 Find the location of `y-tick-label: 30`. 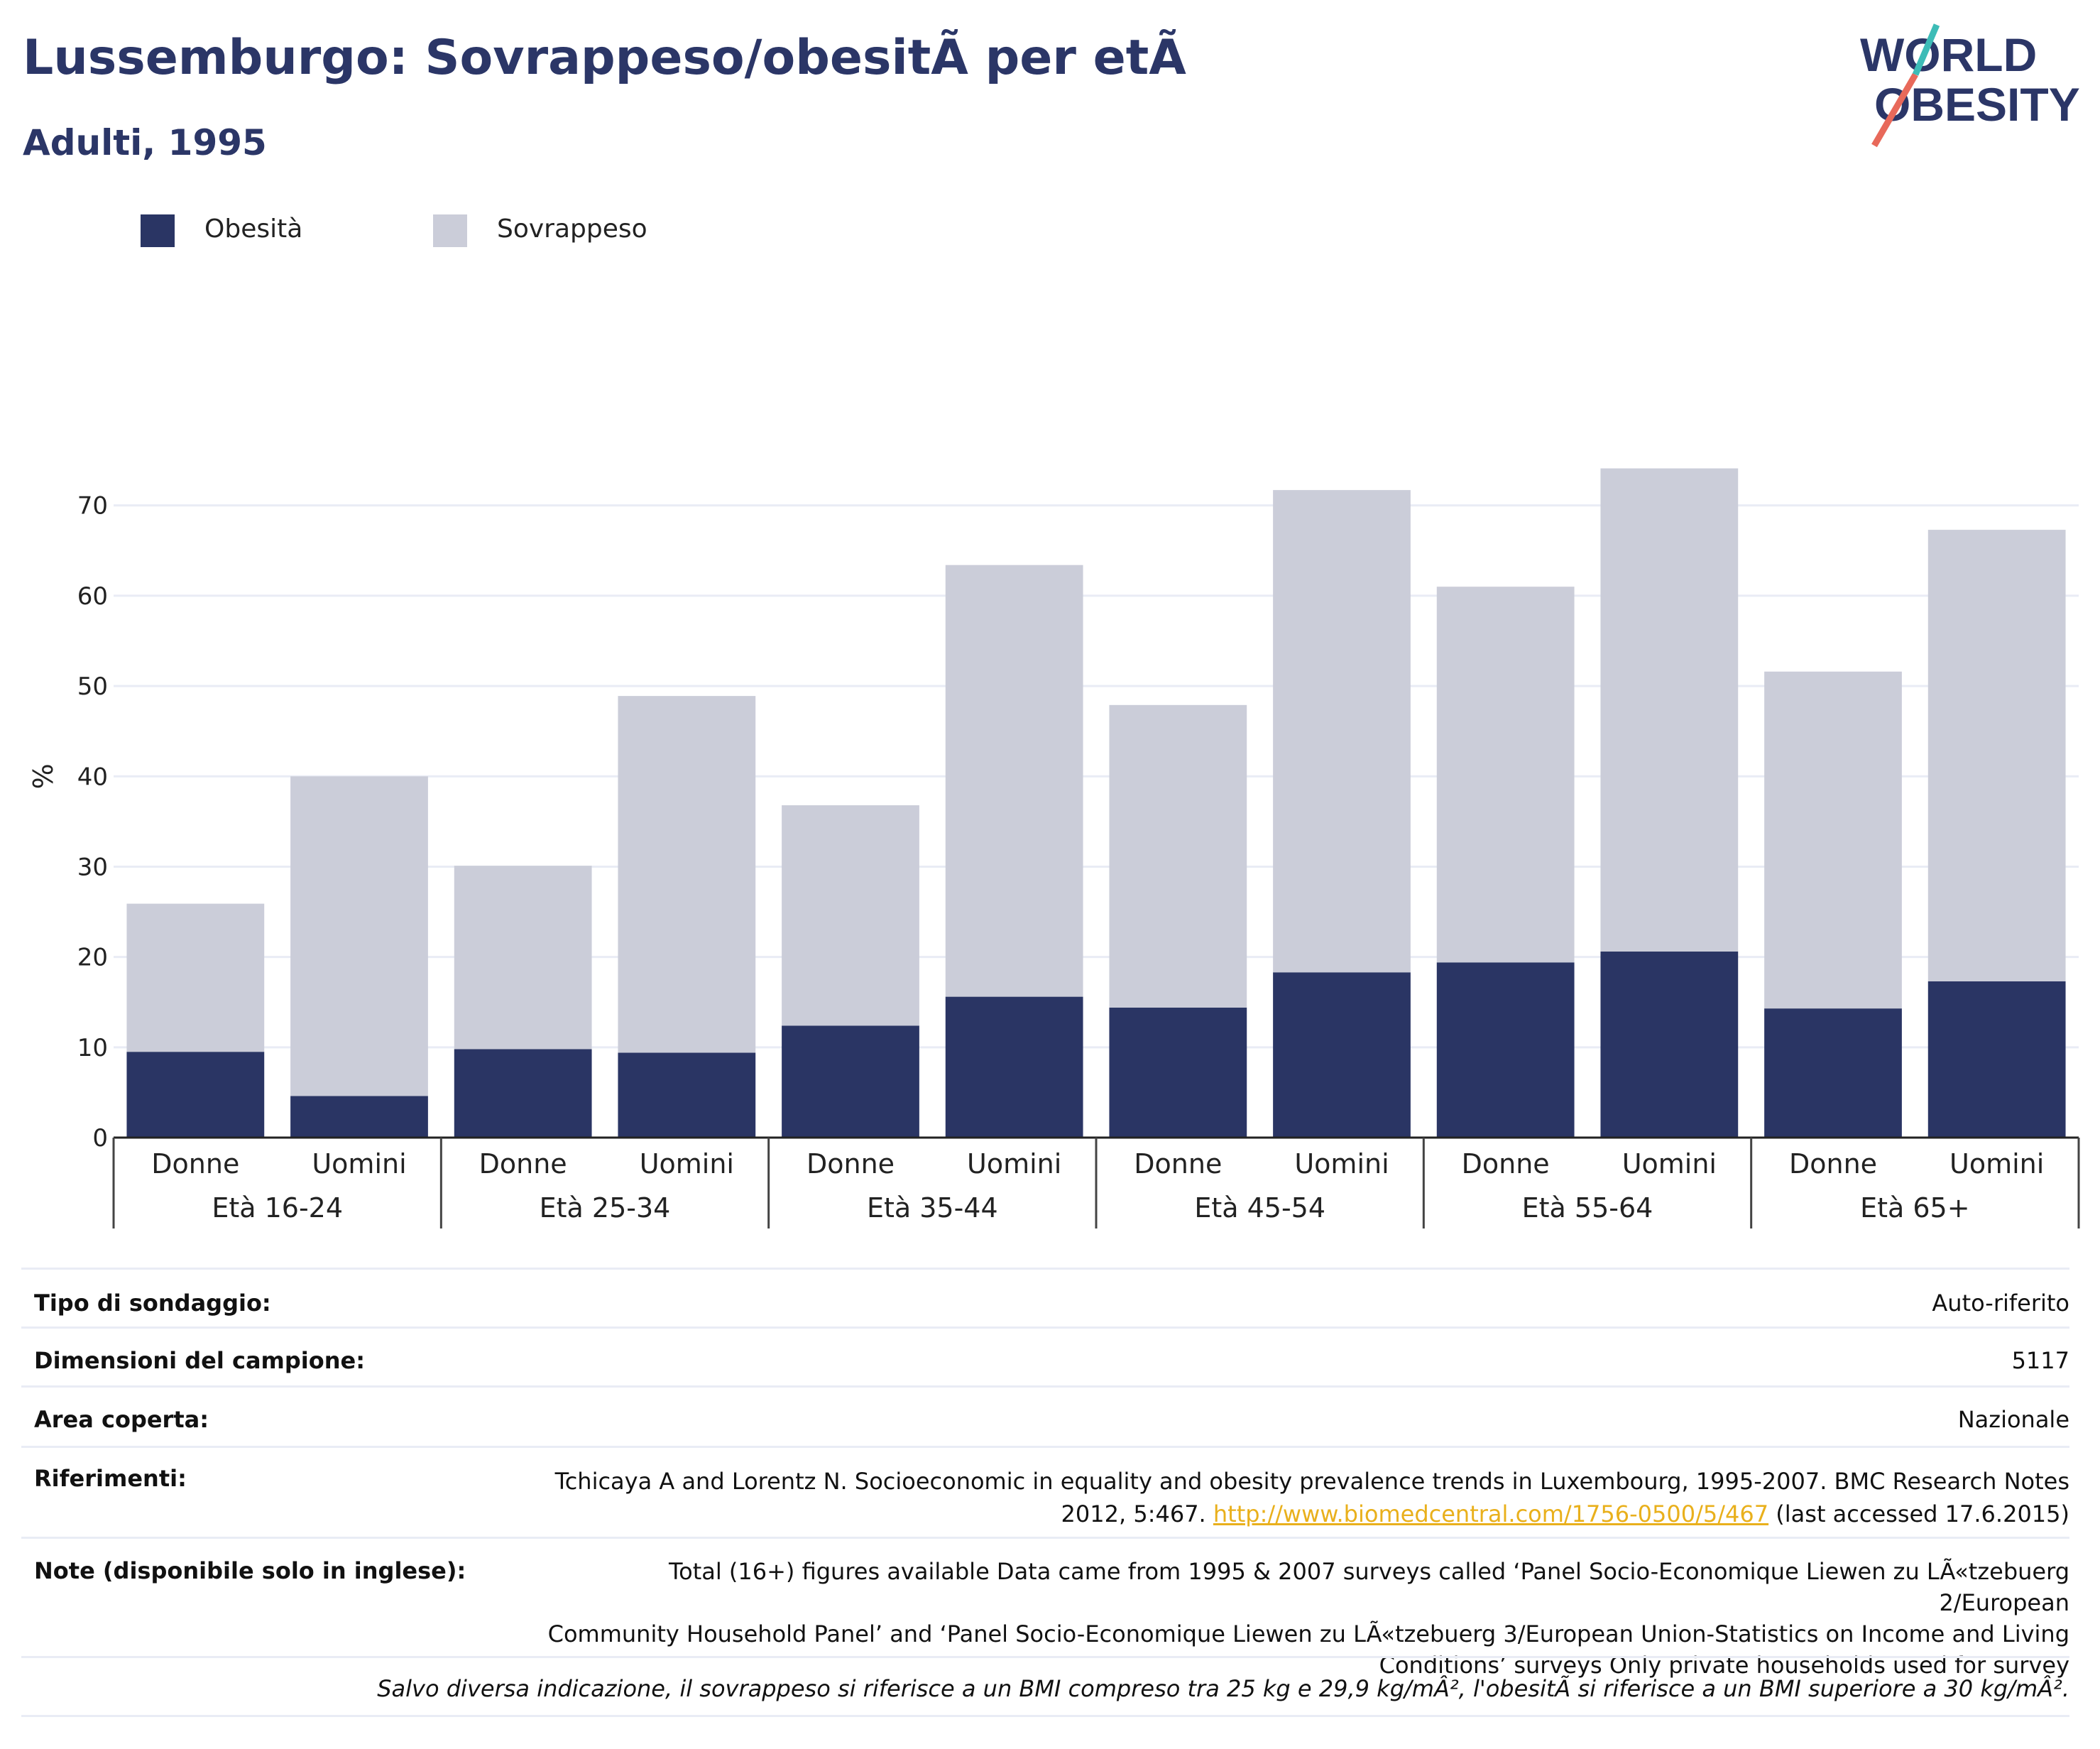

y-tick-label: 30 is located at coordinates (92, 867).